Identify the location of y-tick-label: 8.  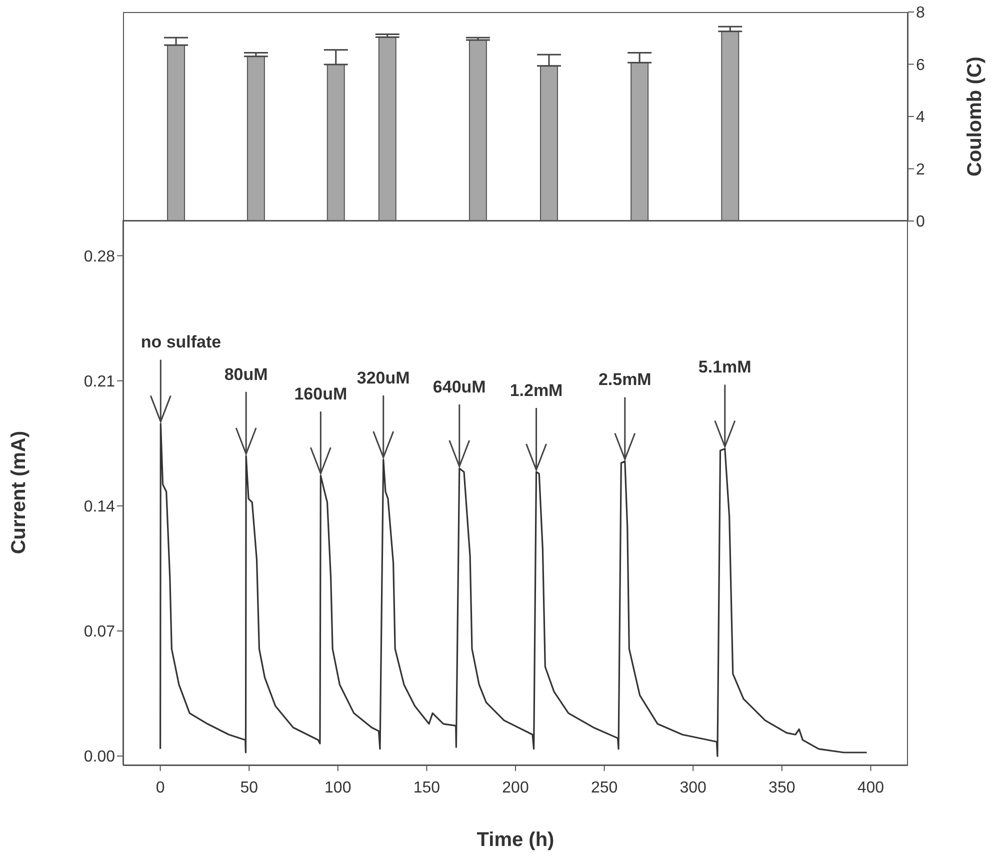
(920, 13).